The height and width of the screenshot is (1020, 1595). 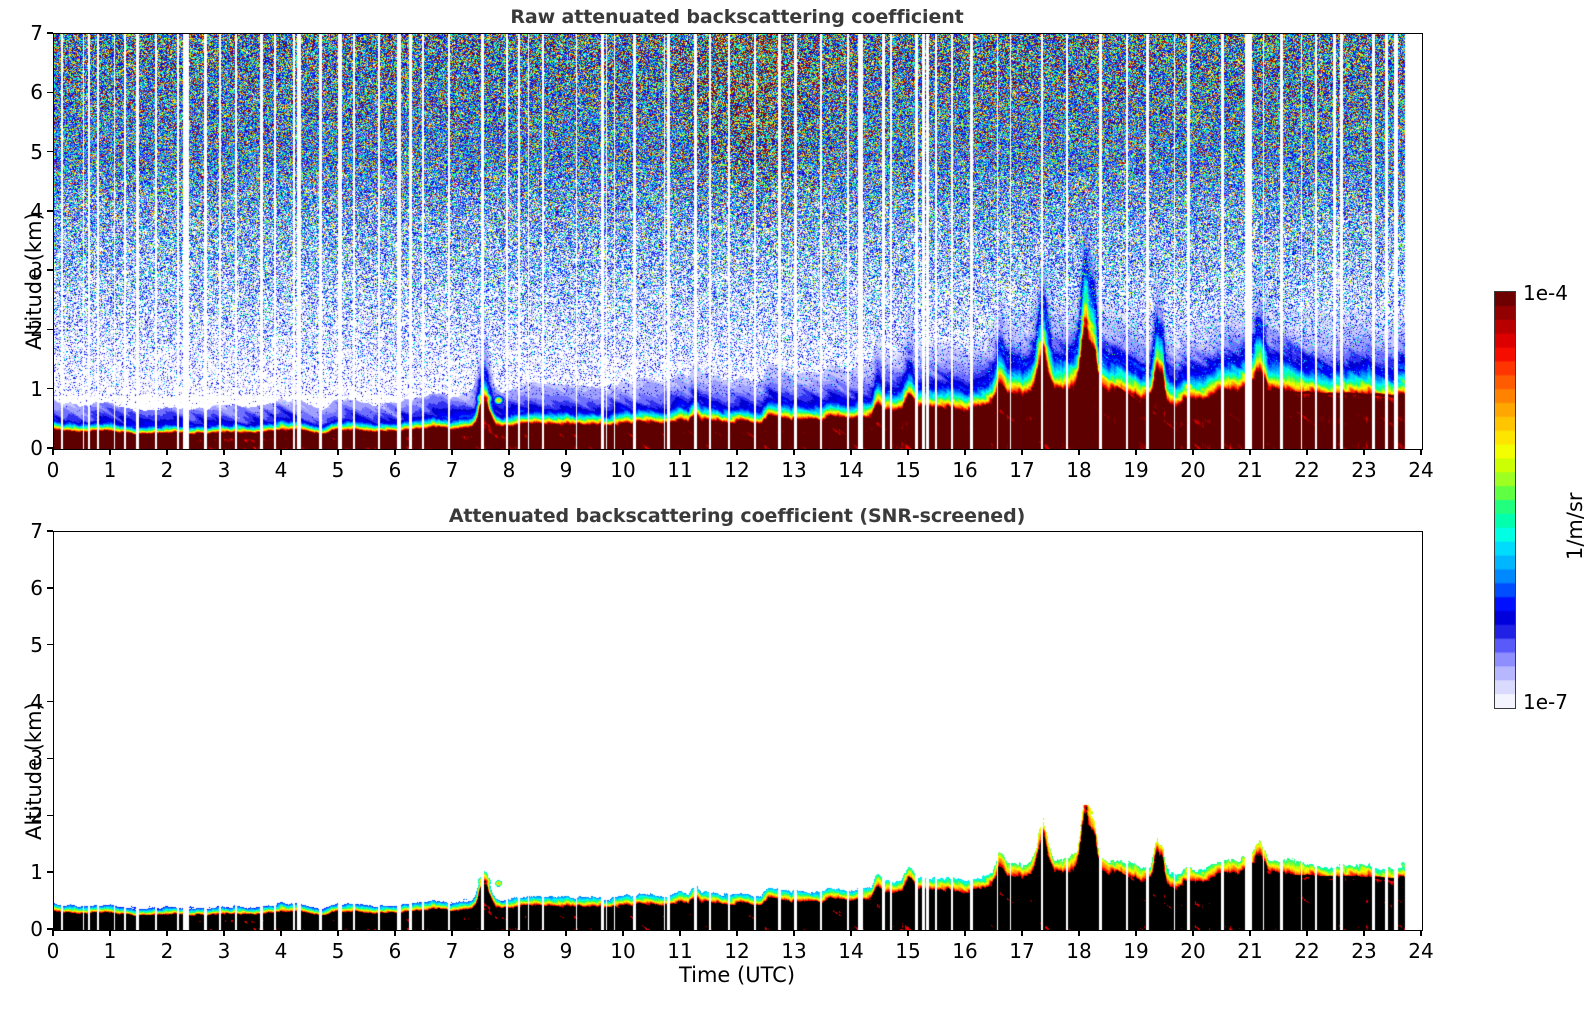 I want to click on x-tick-label-8: 8, so click(x=509, y=470).